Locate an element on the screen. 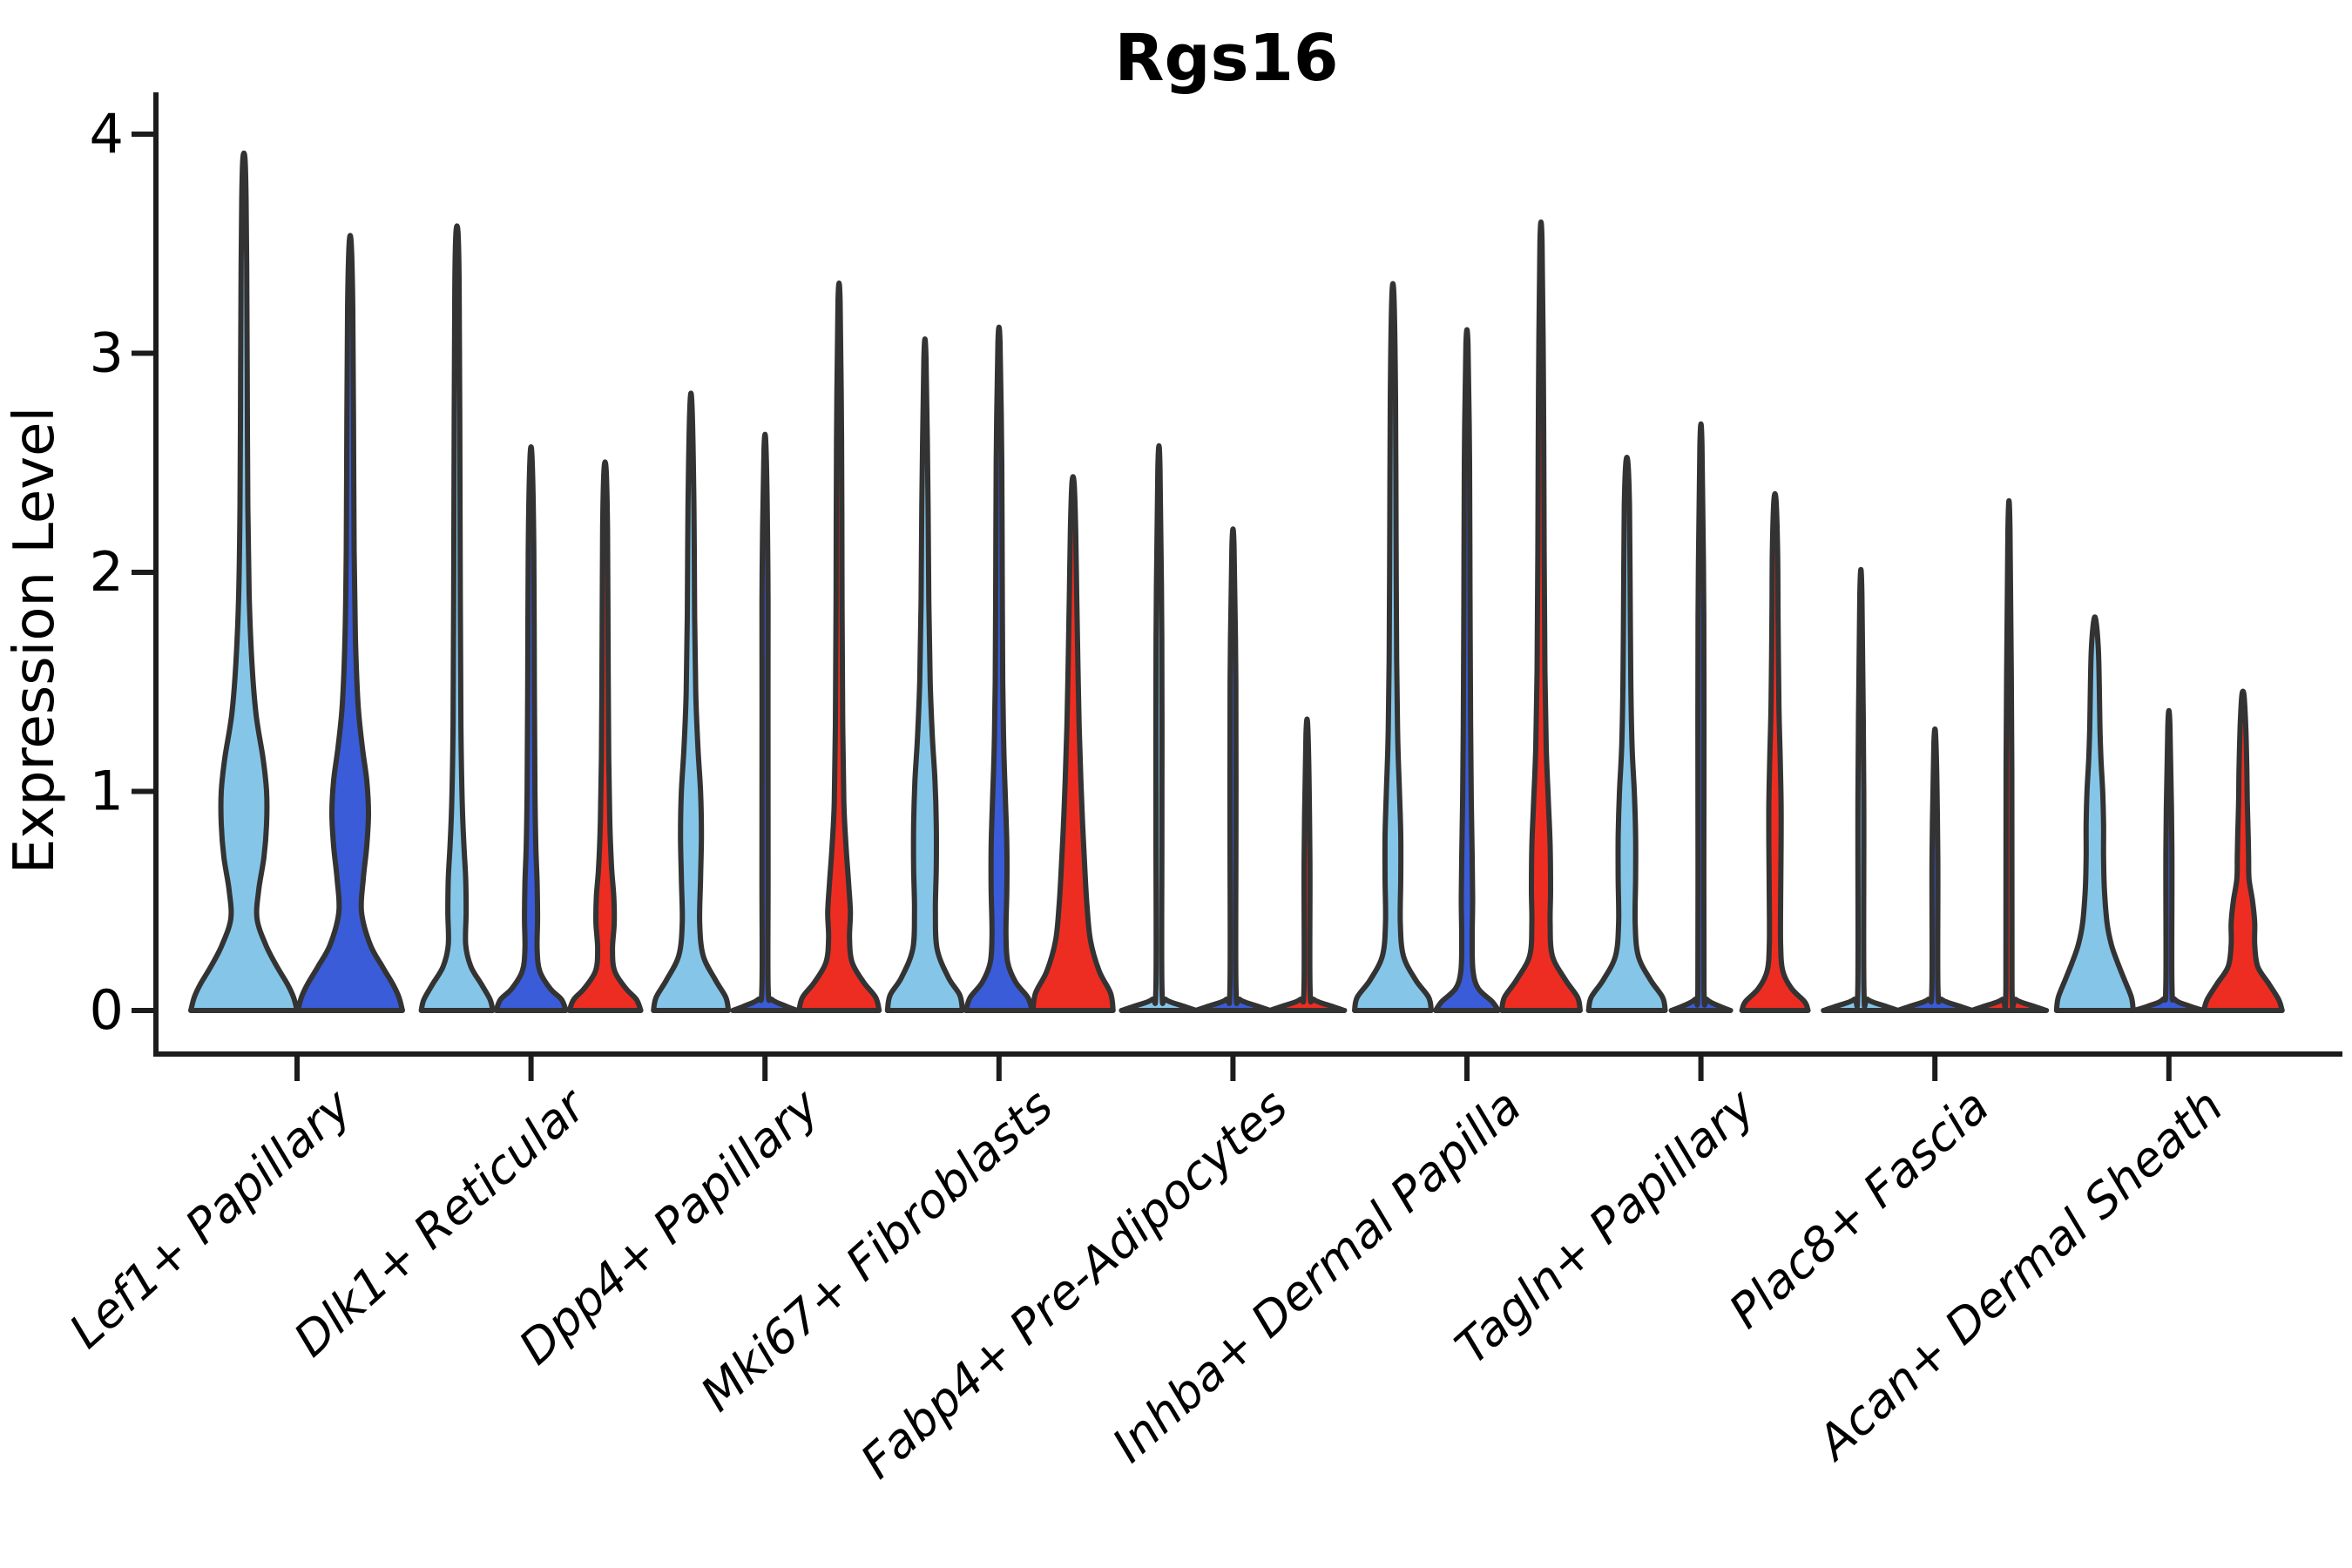  violin-inhba-red is located at coordinates (1541, 616).